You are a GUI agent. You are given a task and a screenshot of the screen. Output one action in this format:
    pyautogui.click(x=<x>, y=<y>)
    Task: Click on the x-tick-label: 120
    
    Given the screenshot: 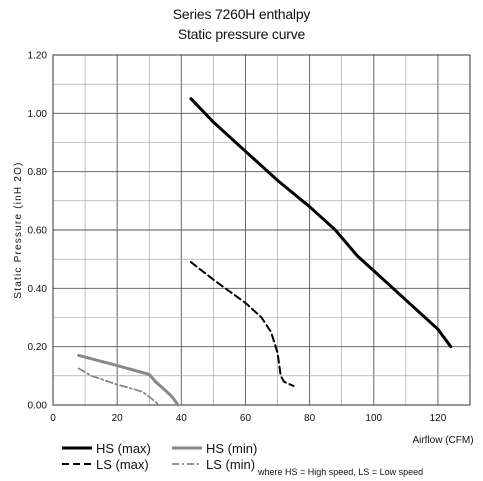 What is the action you would take?
    pyautogui.click(x=438, y=418)
    